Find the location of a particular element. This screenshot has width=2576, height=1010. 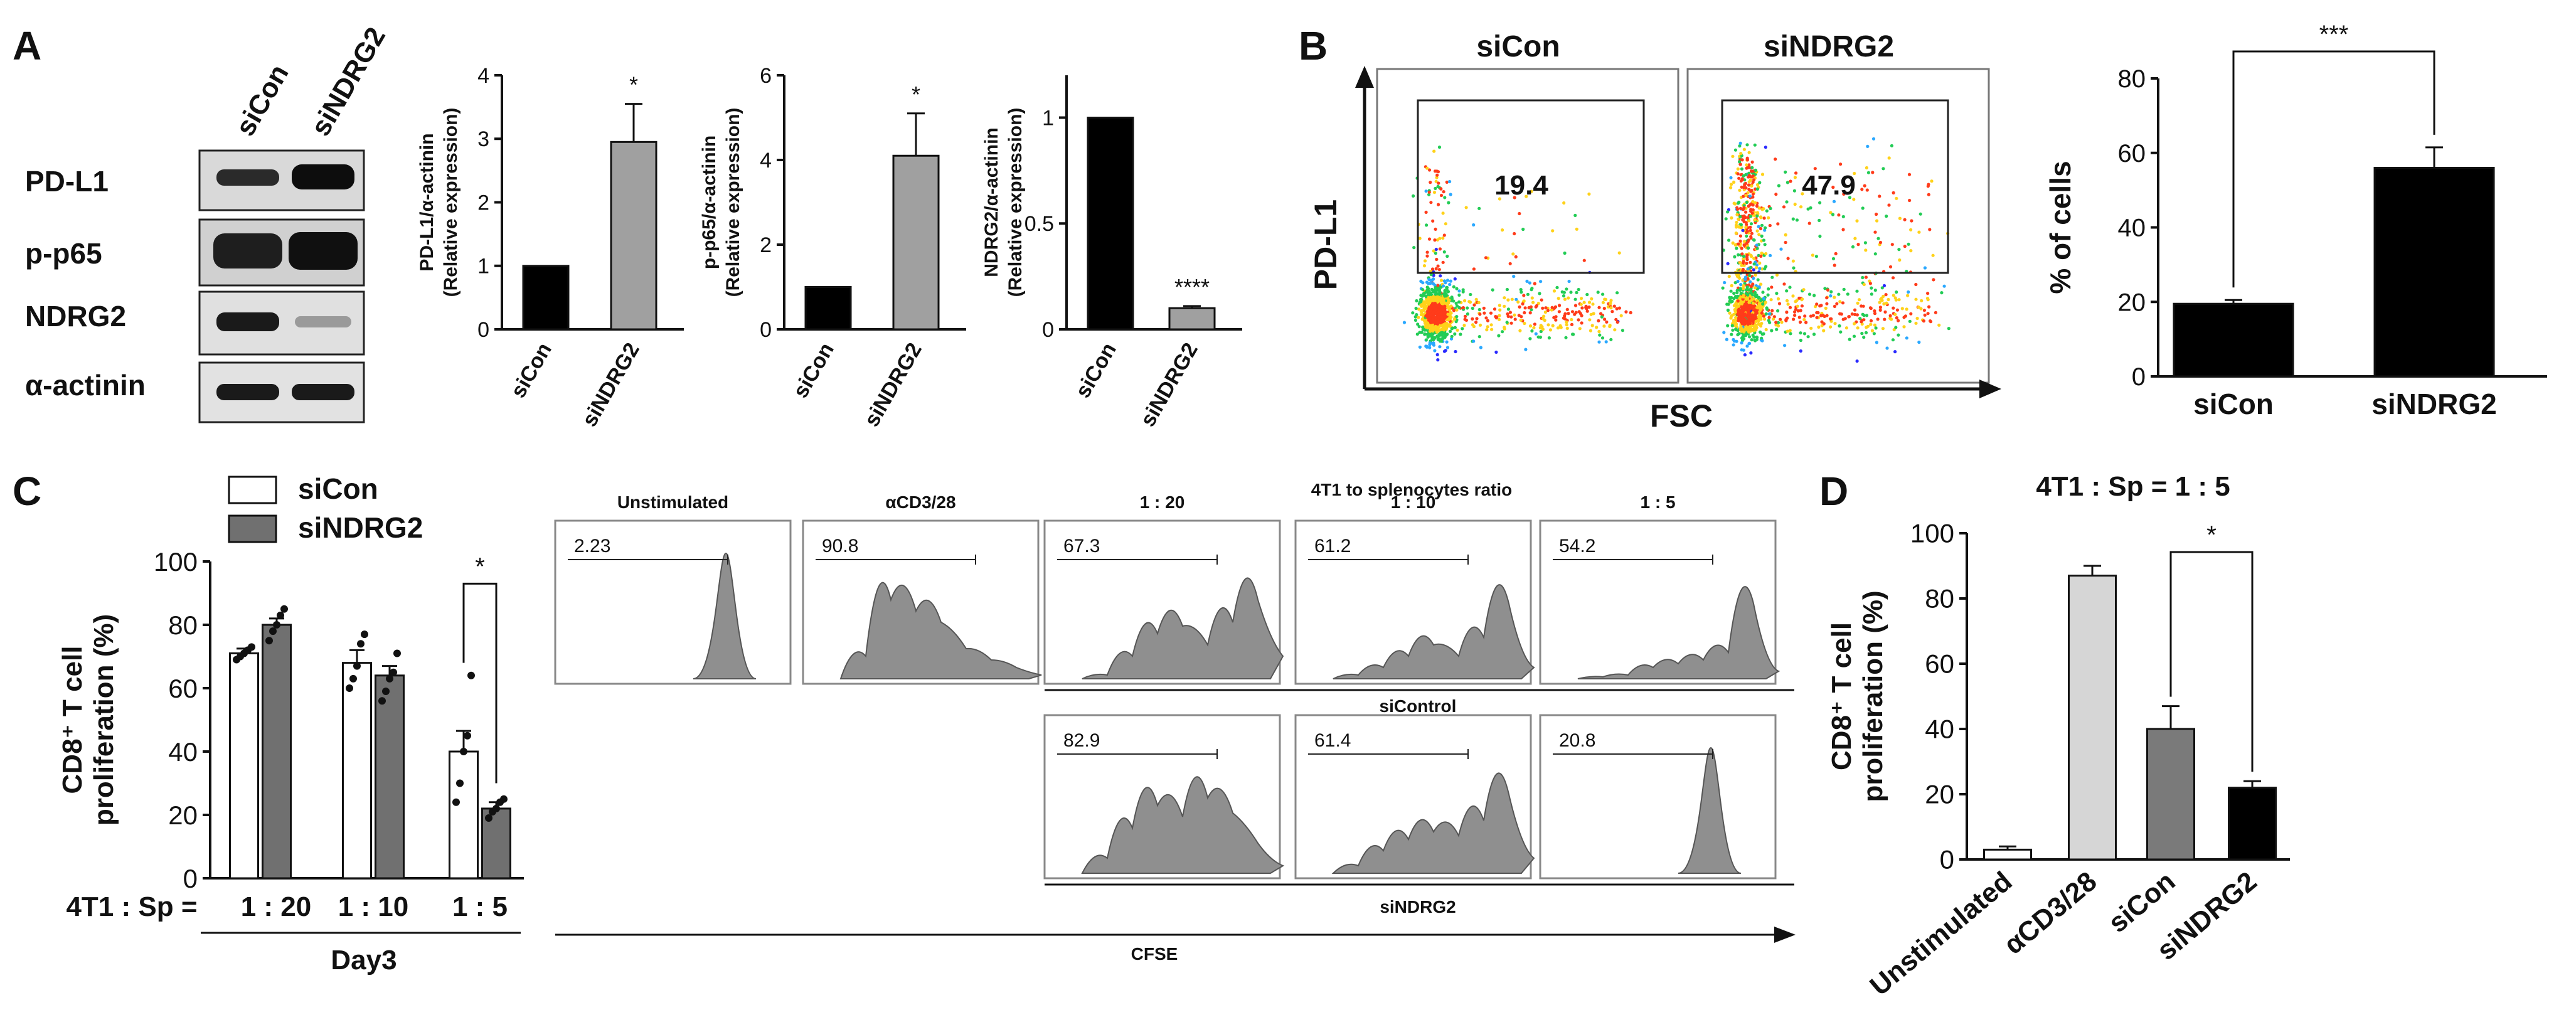

legend-label: siNDRG2 is located at coordinates (361, 527).